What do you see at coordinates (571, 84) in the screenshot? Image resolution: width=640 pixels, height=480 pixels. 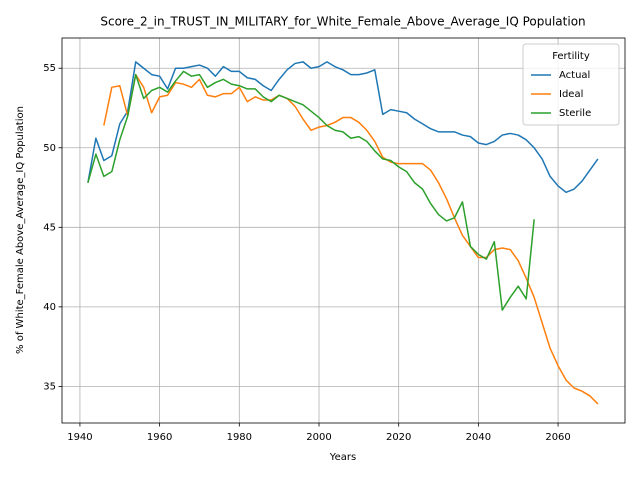 I see `legend-box` at bounding box center [571, 84].